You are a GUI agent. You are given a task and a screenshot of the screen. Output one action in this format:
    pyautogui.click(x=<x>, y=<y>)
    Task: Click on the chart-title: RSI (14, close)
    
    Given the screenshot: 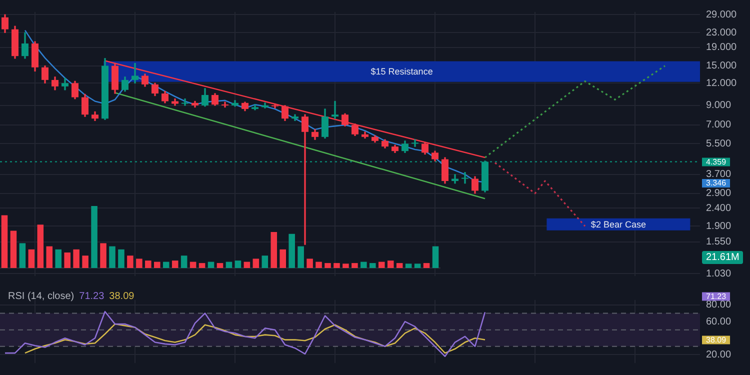 What is the action you would take?
    pyautogui.click(x=41, y=296)
    